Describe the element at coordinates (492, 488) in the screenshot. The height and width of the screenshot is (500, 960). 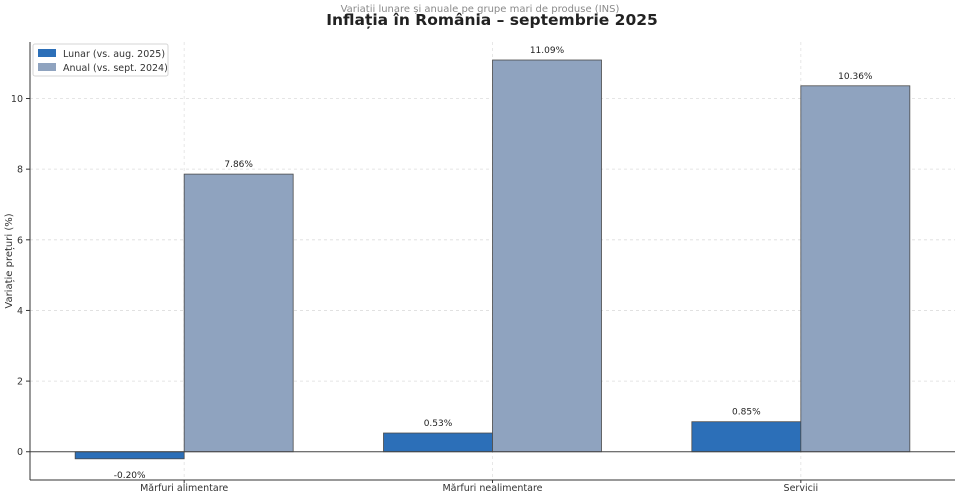
I see `x-tick-label: Mărfuri nealimentare` at that location.